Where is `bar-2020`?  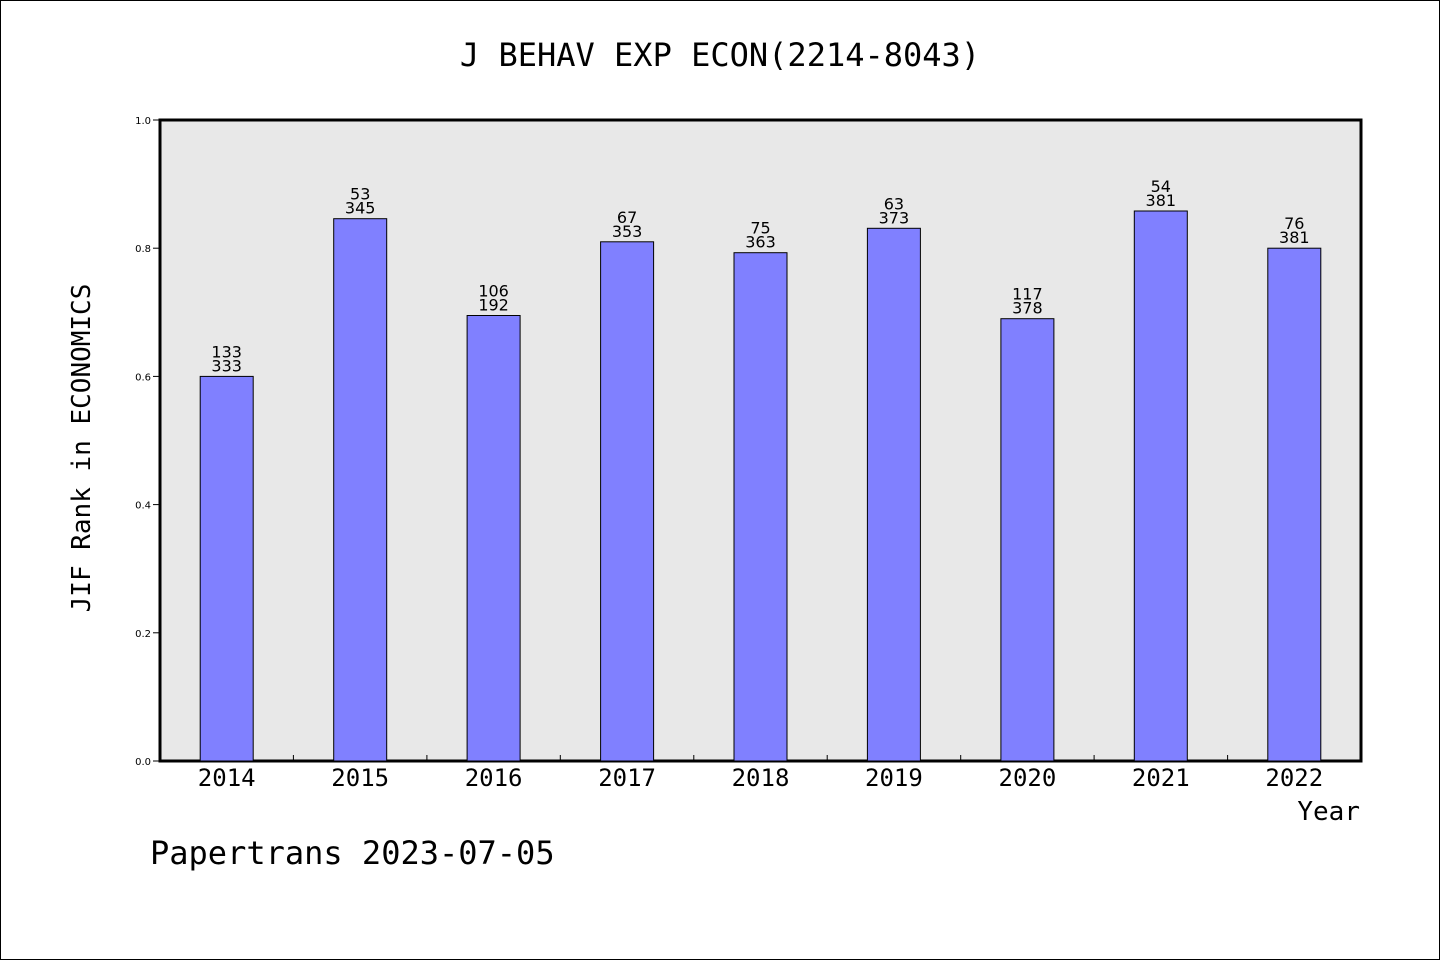
bar-2020 is located at coordinates (1027, 540).